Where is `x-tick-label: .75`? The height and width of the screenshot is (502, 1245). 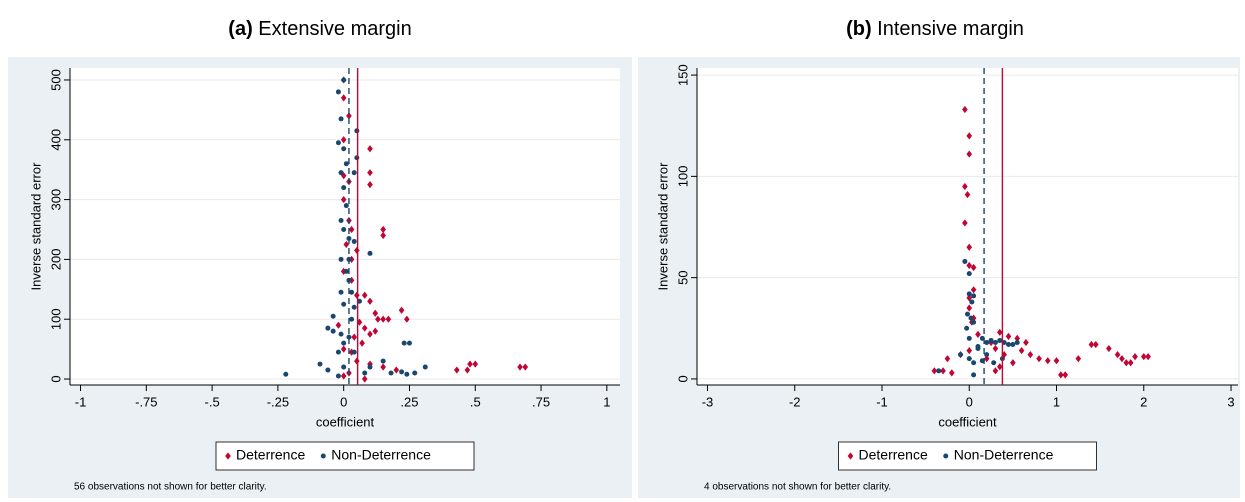
x-tick-label: .75 is located at coordinates (541, 401).